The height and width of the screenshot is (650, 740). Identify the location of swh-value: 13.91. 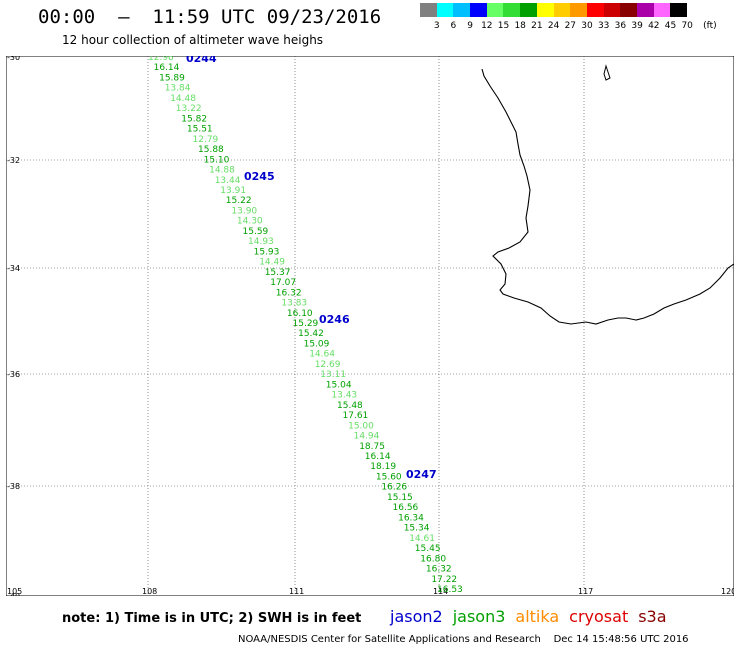
(233, 191).